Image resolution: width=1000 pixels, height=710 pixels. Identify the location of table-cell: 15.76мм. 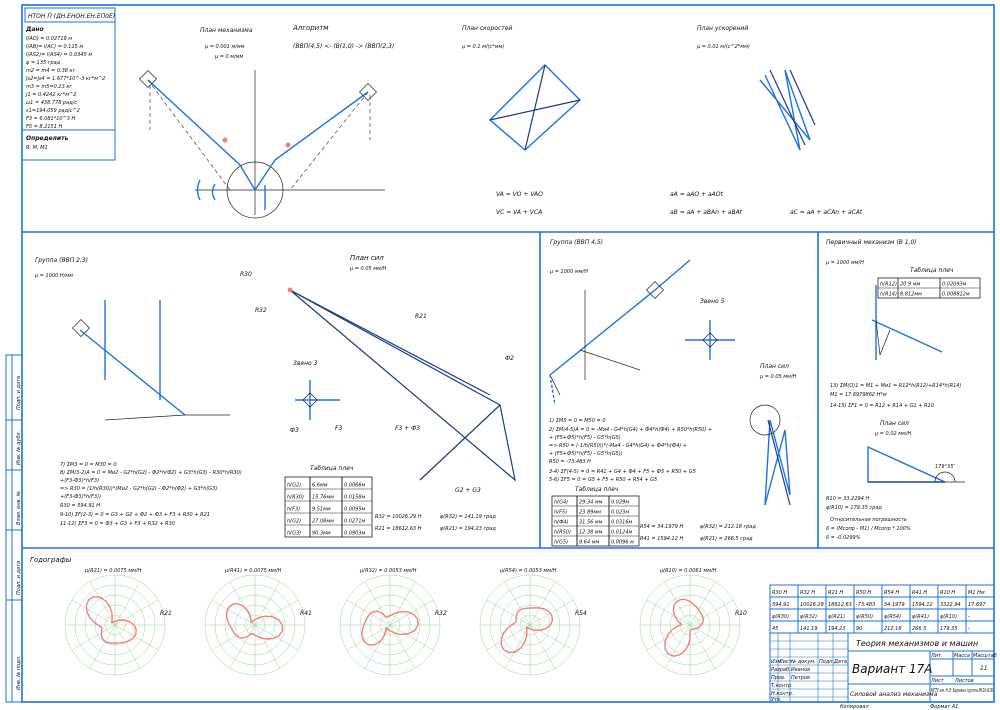
(323, 498).